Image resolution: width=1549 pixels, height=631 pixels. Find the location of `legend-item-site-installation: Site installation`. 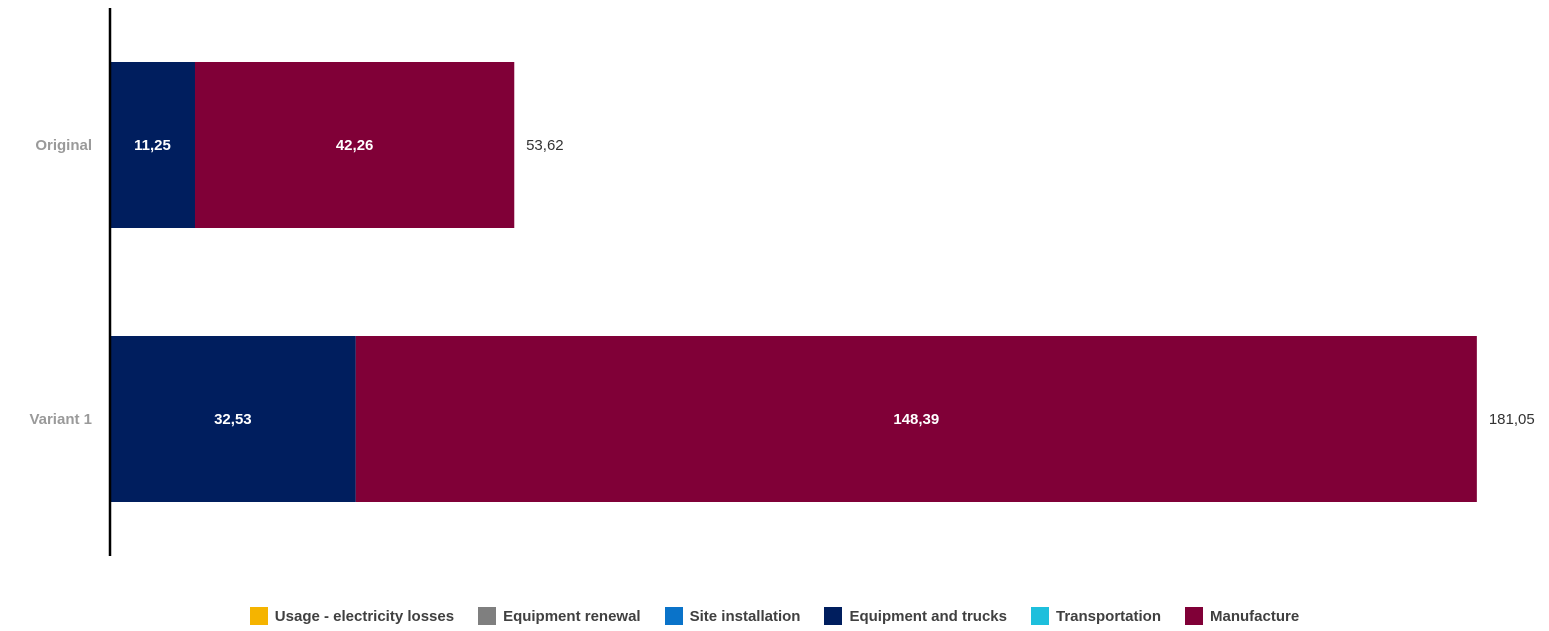

legend-item-site-installation: Site installation is located at coordinates (732, 616).